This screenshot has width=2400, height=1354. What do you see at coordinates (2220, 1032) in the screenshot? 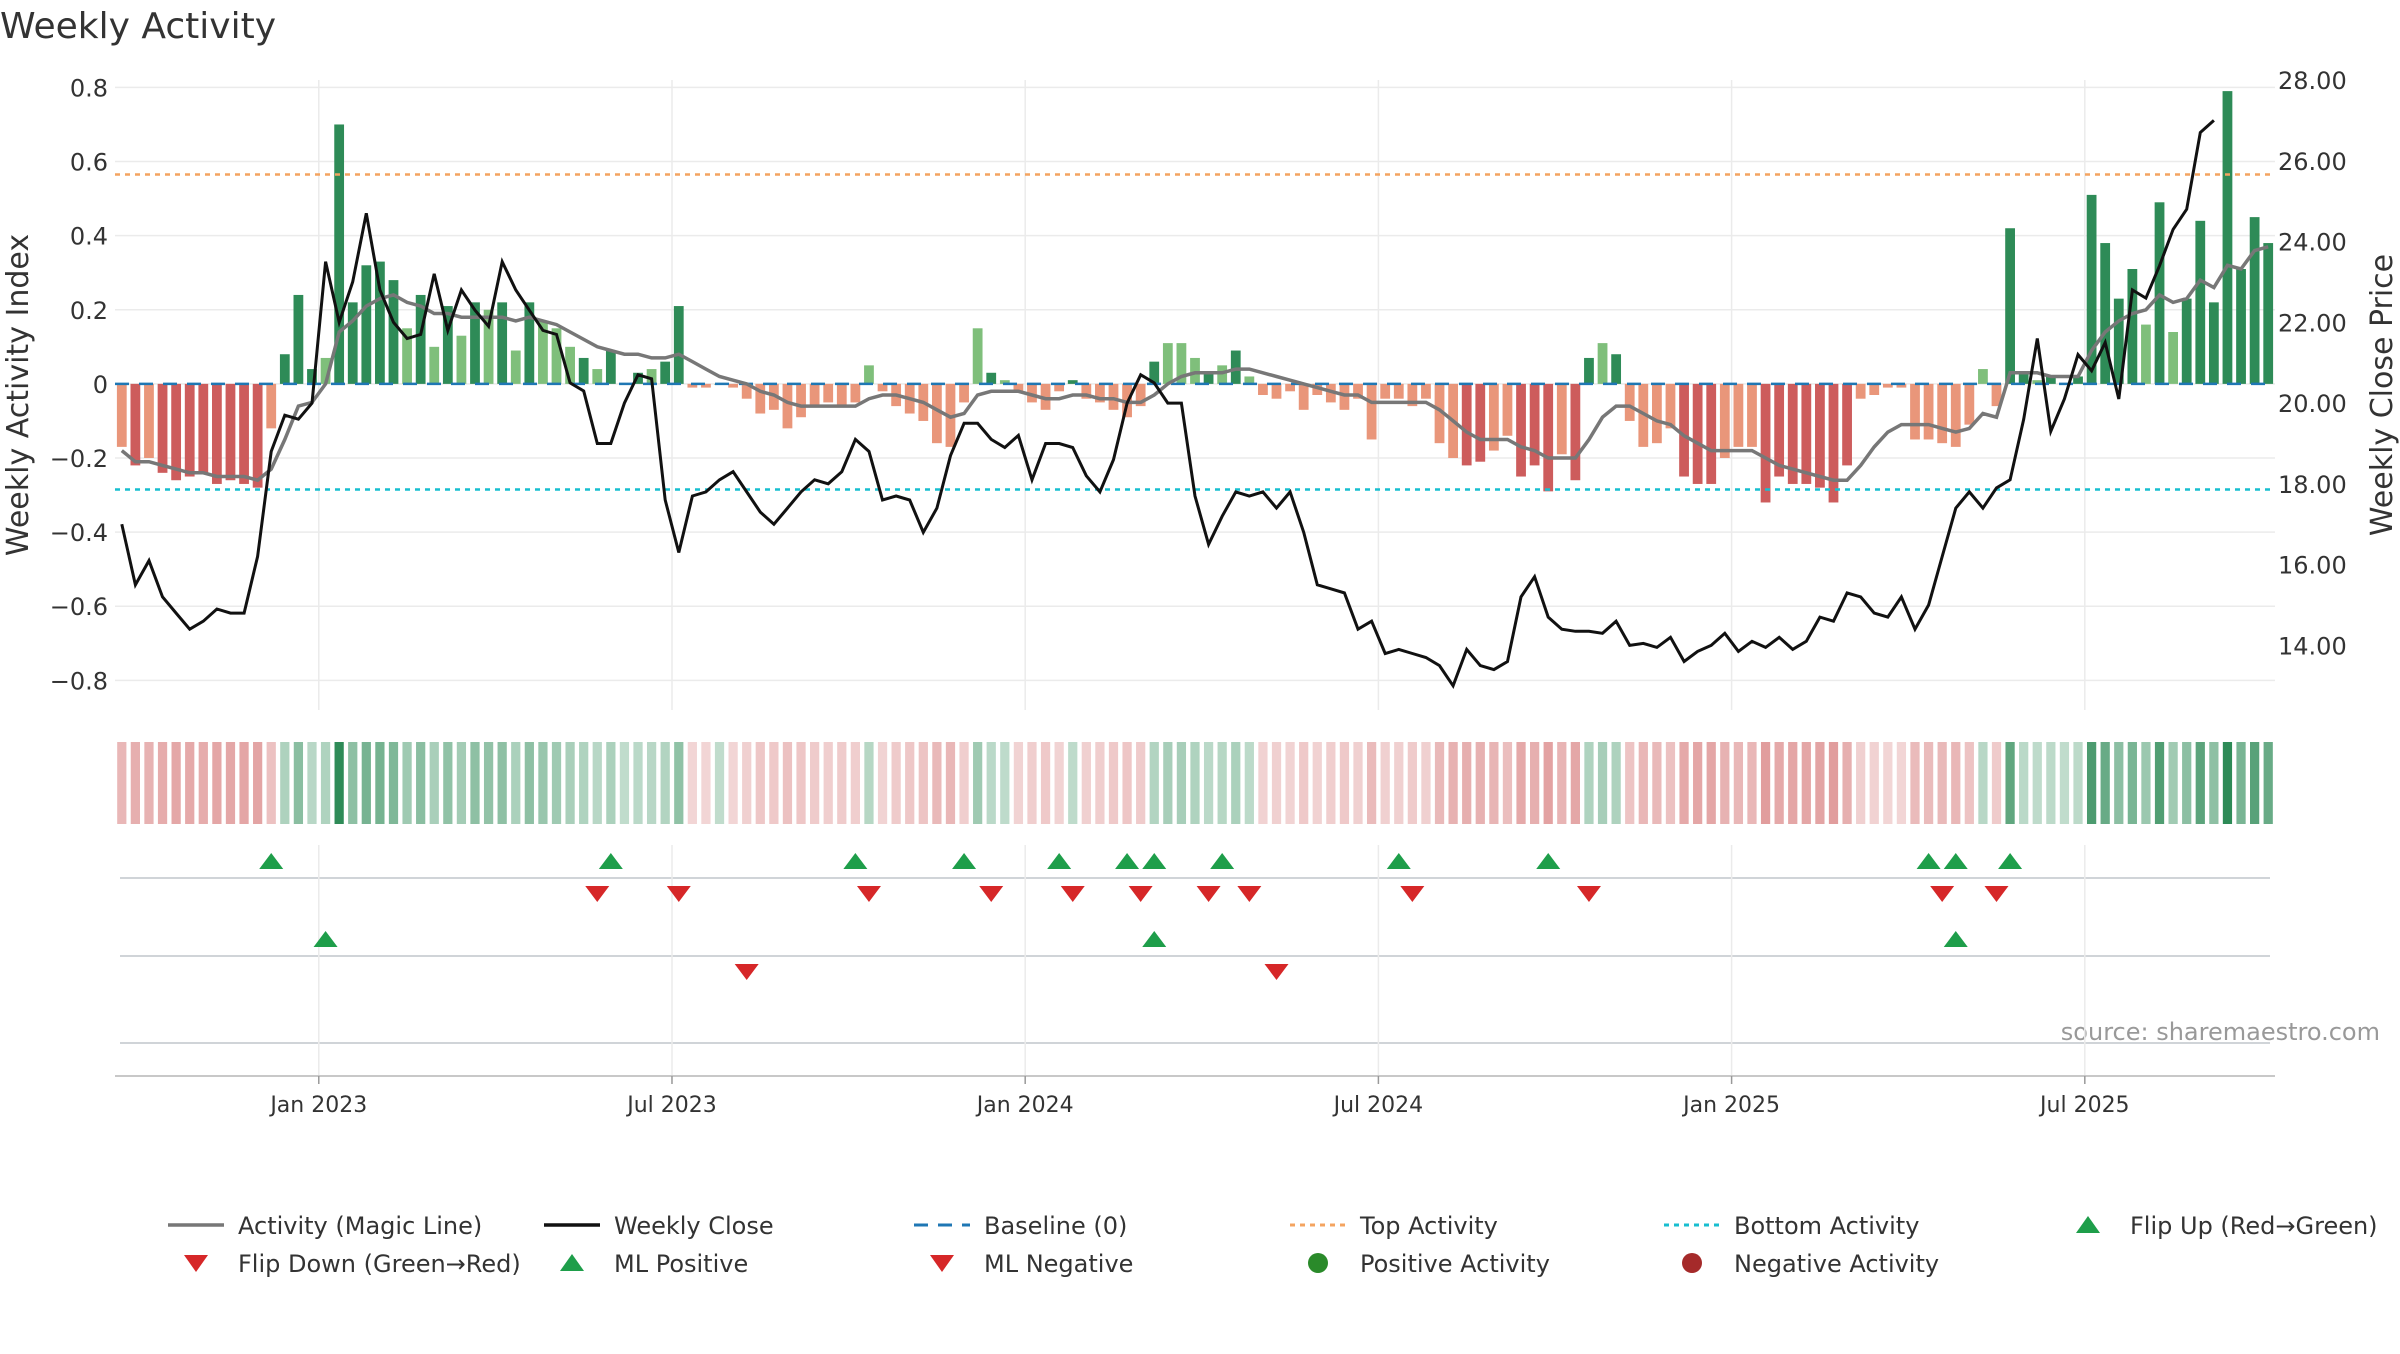
I see `source-text: source: sharemaestro.com` at bounding box center [2220, 1032].